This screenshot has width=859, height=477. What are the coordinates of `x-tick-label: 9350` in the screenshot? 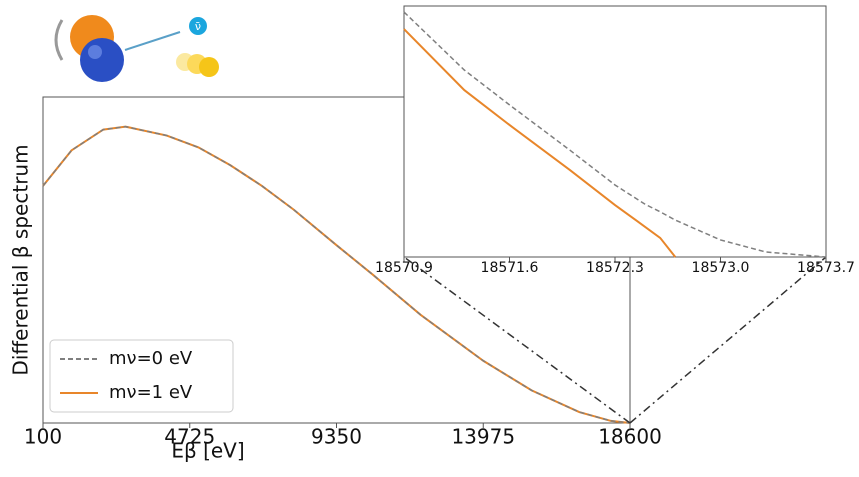 It's located at (336, 437).